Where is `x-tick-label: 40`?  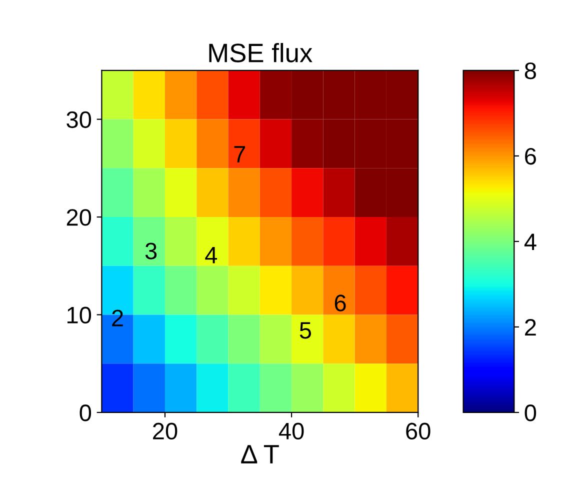 x-tick-label: 40 is located at coordinates (291, 431).